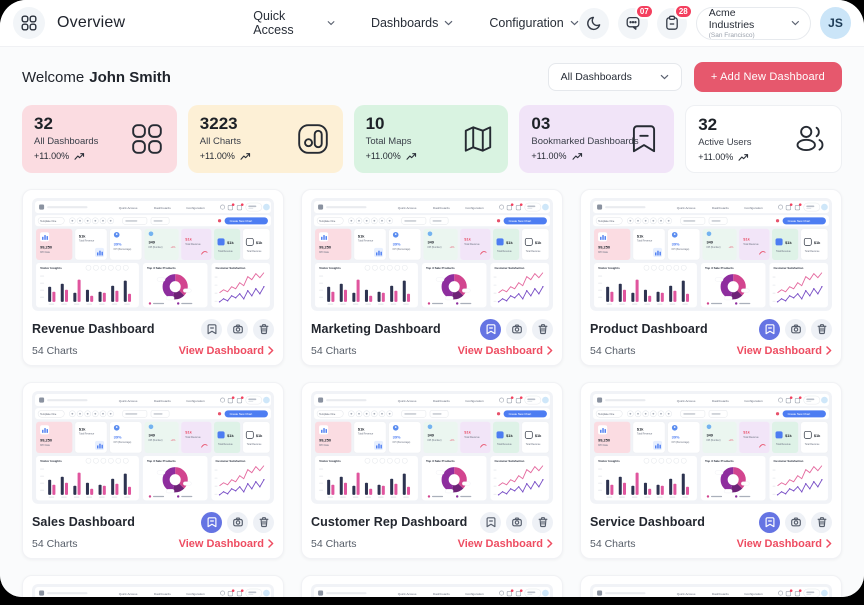 This screenshot has width=864, height=605. What do you see at coordinates (294, 23) in the screenshot?
I see `nav-quick-access: Quick Access` at bounding box center [294, 23].